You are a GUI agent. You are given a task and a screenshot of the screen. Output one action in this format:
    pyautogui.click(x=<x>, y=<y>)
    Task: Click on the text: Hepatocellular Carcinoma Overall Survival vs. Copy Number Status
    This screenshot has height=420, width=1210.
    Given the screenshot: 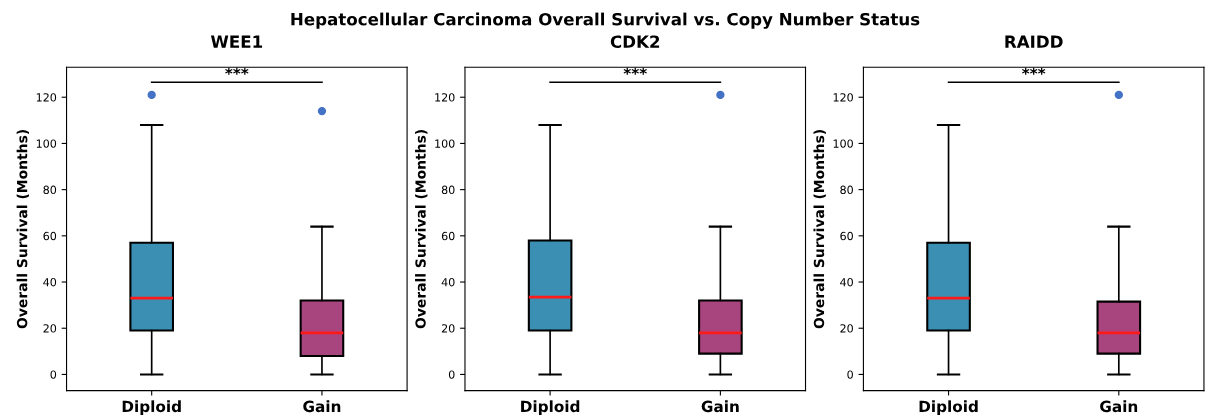 What is the action you would take?
    pyautogui.click(x=605, y=20)
    